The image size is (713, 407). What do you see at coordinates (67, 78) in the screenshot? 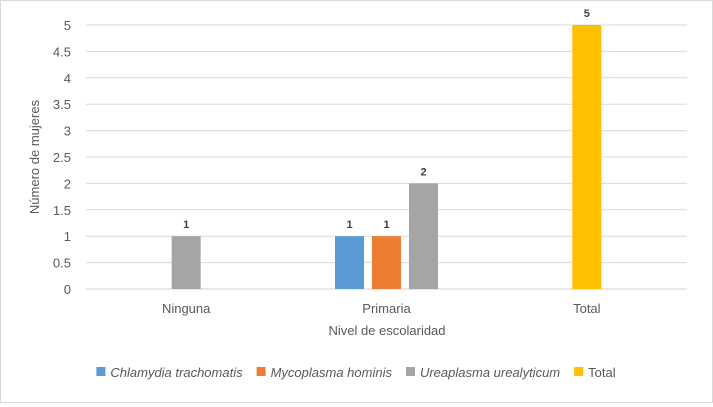
I see `y-tick-label: 4` at bounding box center [67, 78].